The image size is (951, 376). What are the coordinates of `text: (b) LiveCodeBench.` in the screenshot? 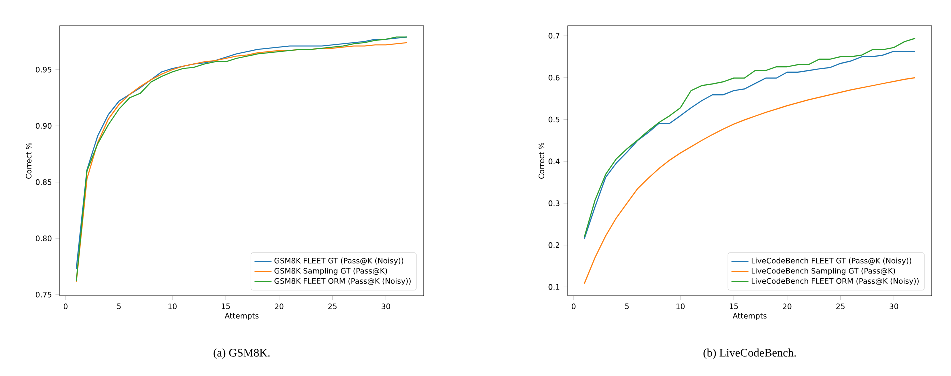 It's located at (750, 354).